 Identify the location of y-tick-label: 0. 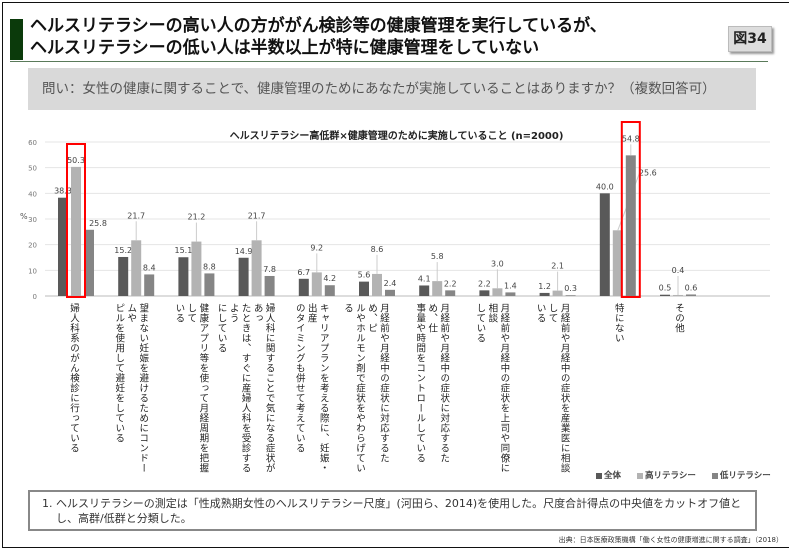
(35, 297).